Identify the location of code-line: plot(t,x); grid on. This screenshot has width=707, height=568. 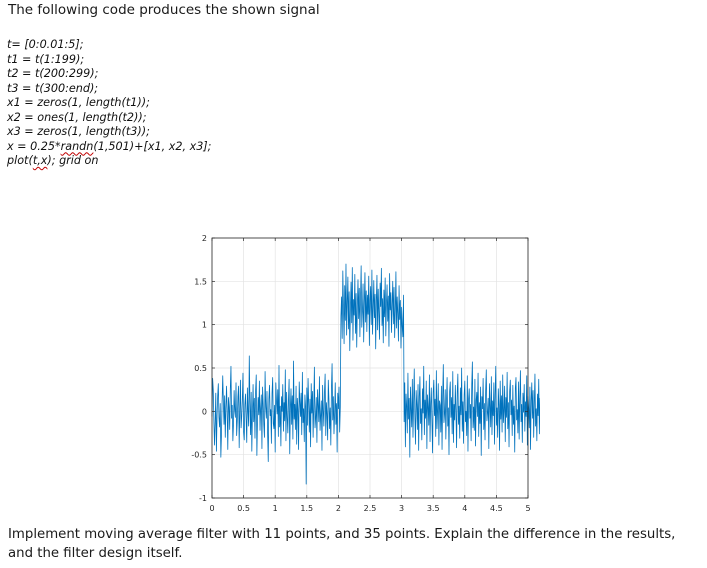
(53, 160).